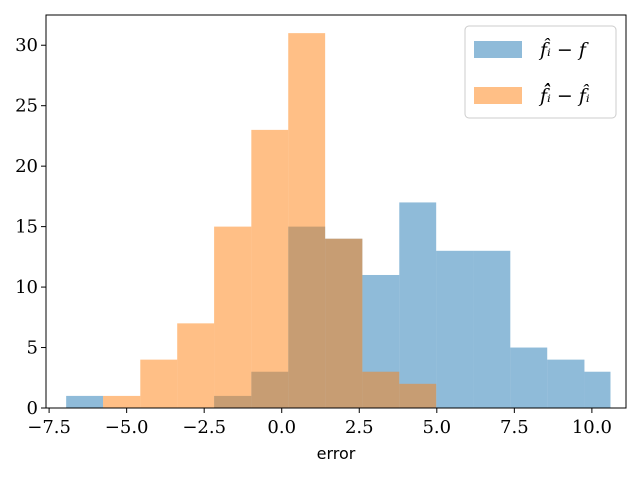 This screenshot has width=640, height=480. What do you see at coordinates (26, 287) in the screenshot?
I see `y-tick-label: 10` at bounding box center [26, 287].